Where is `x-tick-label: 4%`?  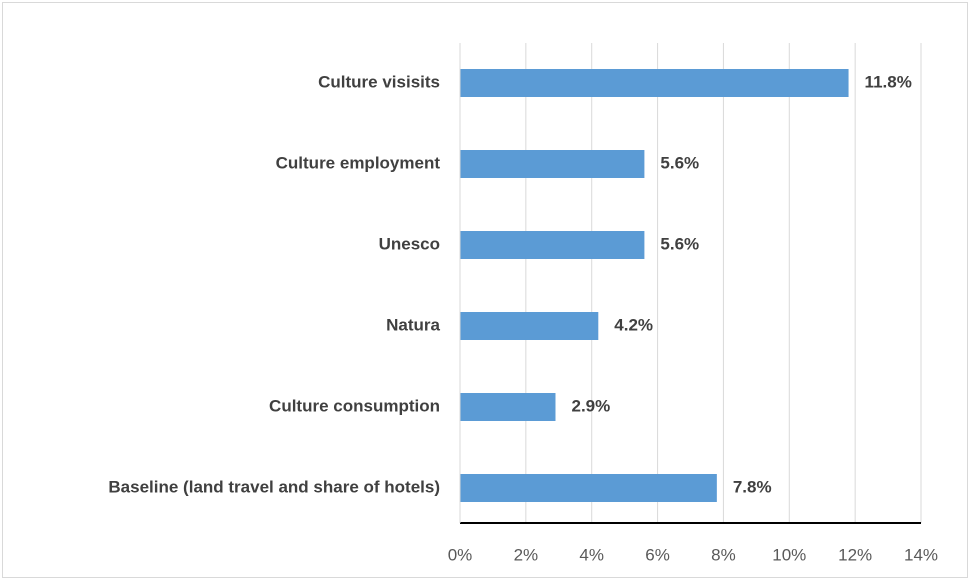
x-tick-label: 4% is located at coordinates (591, 554).